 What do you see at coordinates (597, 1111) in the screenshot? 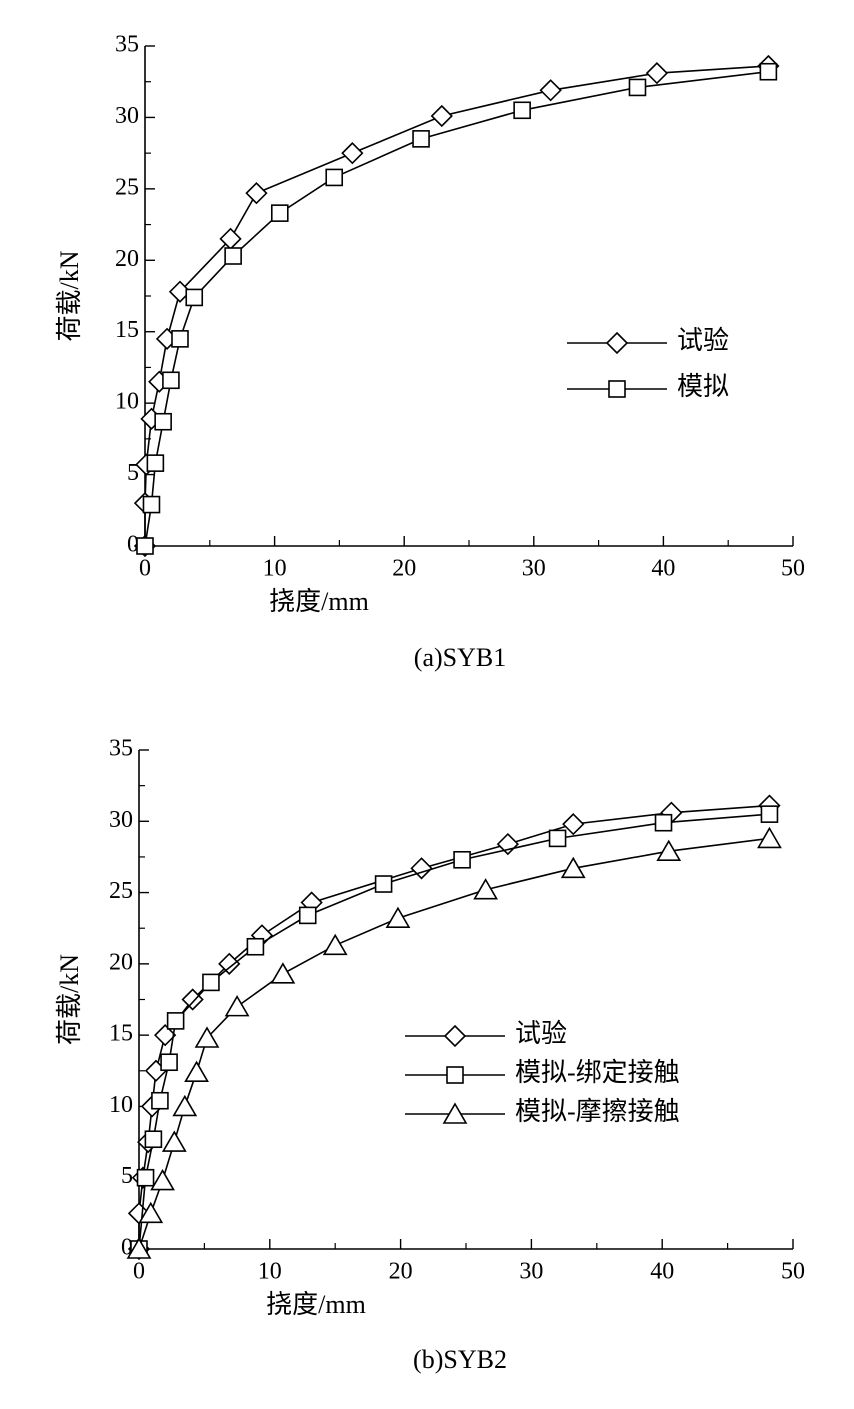
I see `legend-label: 模拟-摩擦接触` at bounding box center [597, 1111].